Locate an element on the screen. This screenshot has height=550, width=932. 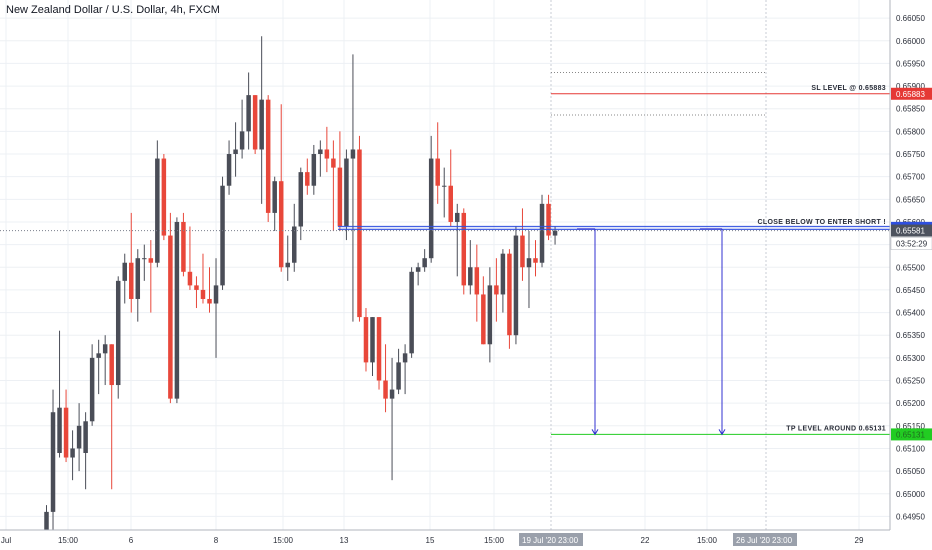
arrow-head is located at coordinates (722, 432).